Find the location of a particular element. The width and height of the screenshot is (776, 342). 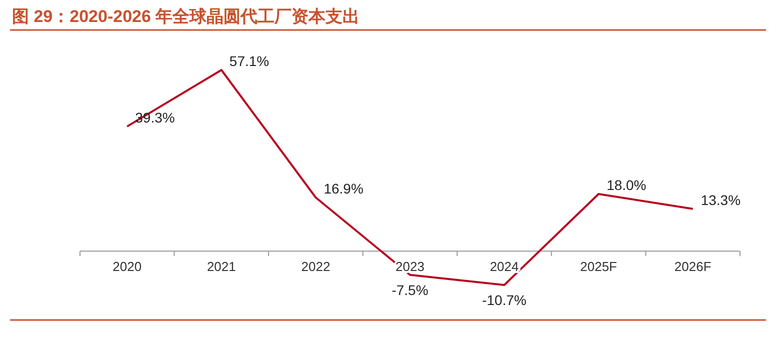

x-tick-label: 2022 is located at coordinates (315, 266).